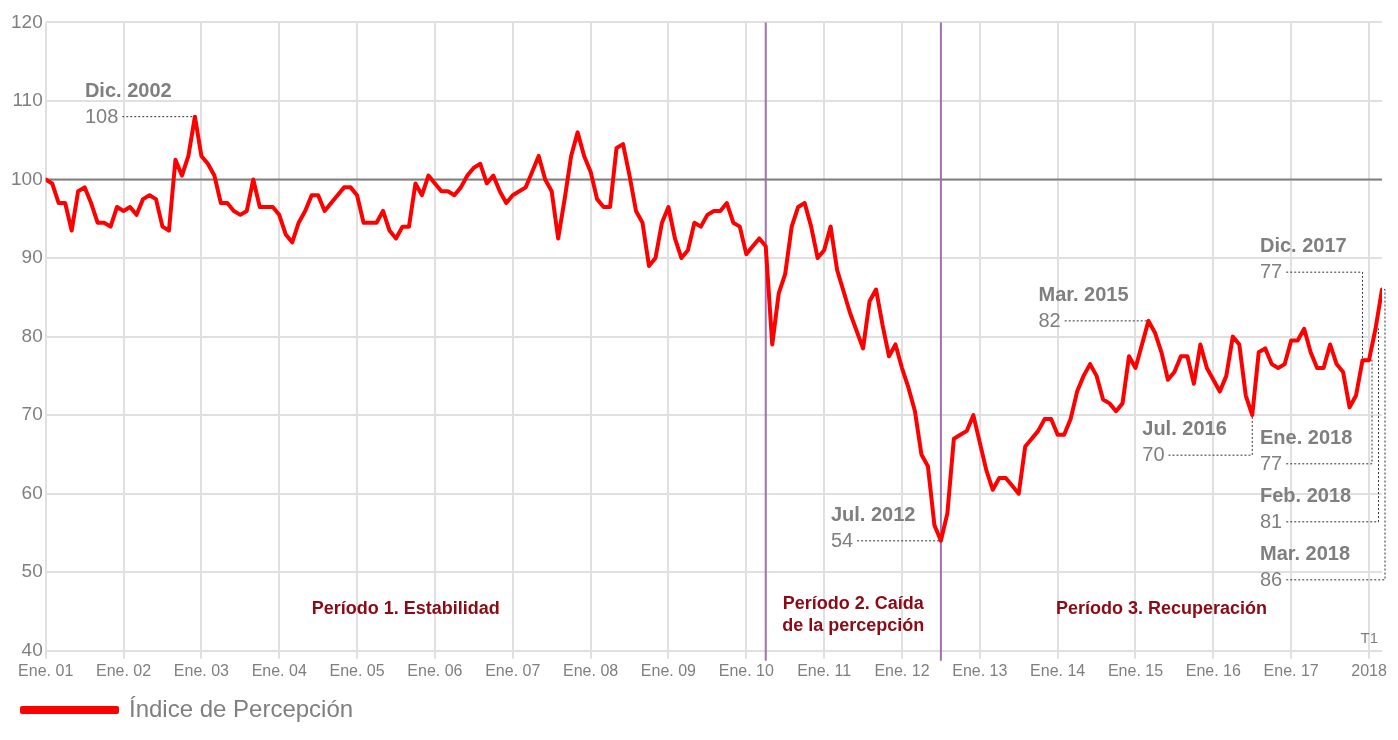  What do you see at coordinates (46, 670) in the screenshot?
I see `x-tick-label: Ene. 01` at bounding box center [46, 670].